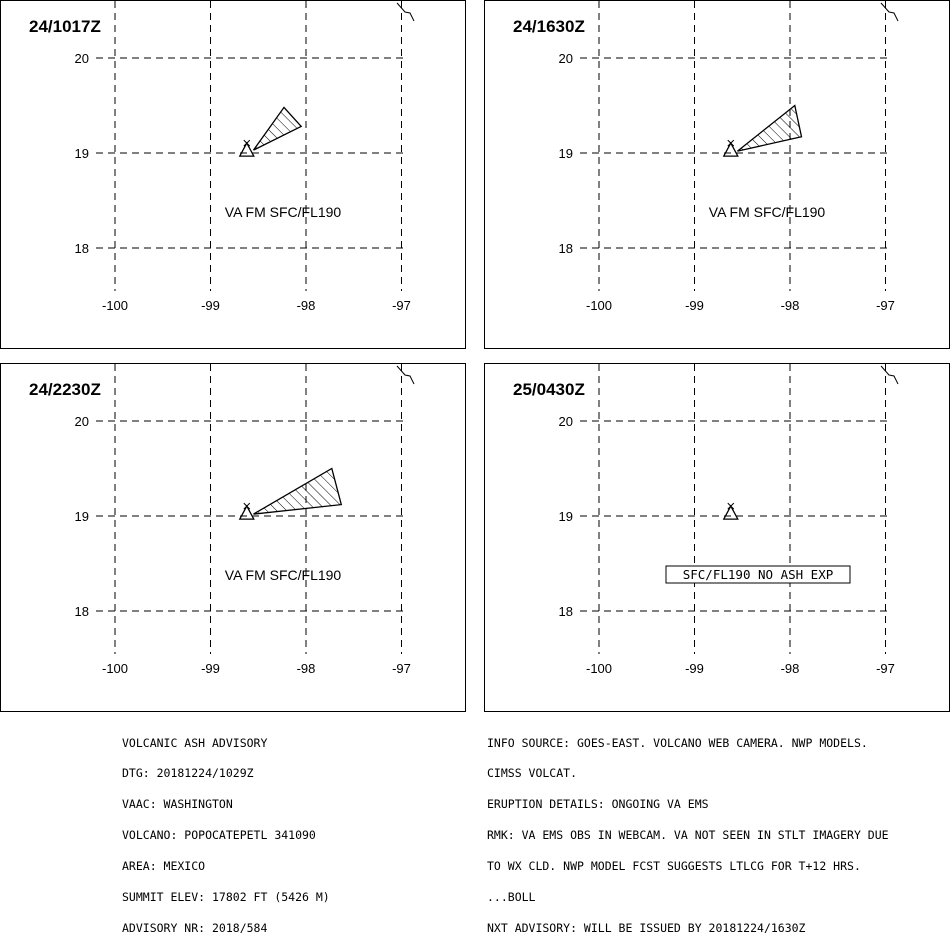 The height and width of the screenshot is (944, 950). I want to click on panel-time-label: 24/1017Z, so click(65, 26).